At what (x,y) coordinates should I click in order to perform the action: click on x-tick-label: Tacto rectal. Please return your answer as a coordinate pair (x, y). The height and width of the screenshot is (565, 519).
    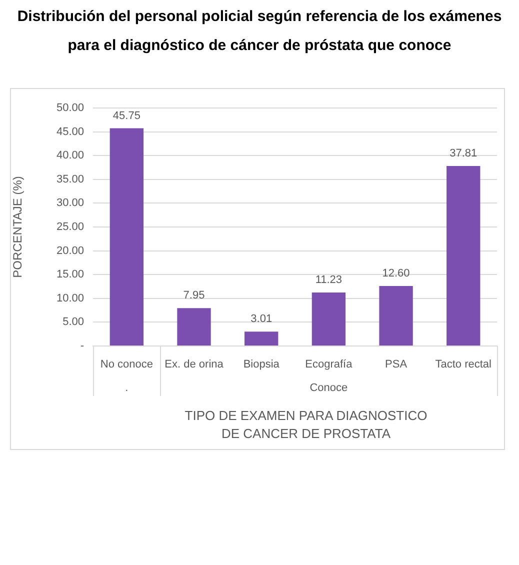
    Looking at the image, I should click on (463, 364).